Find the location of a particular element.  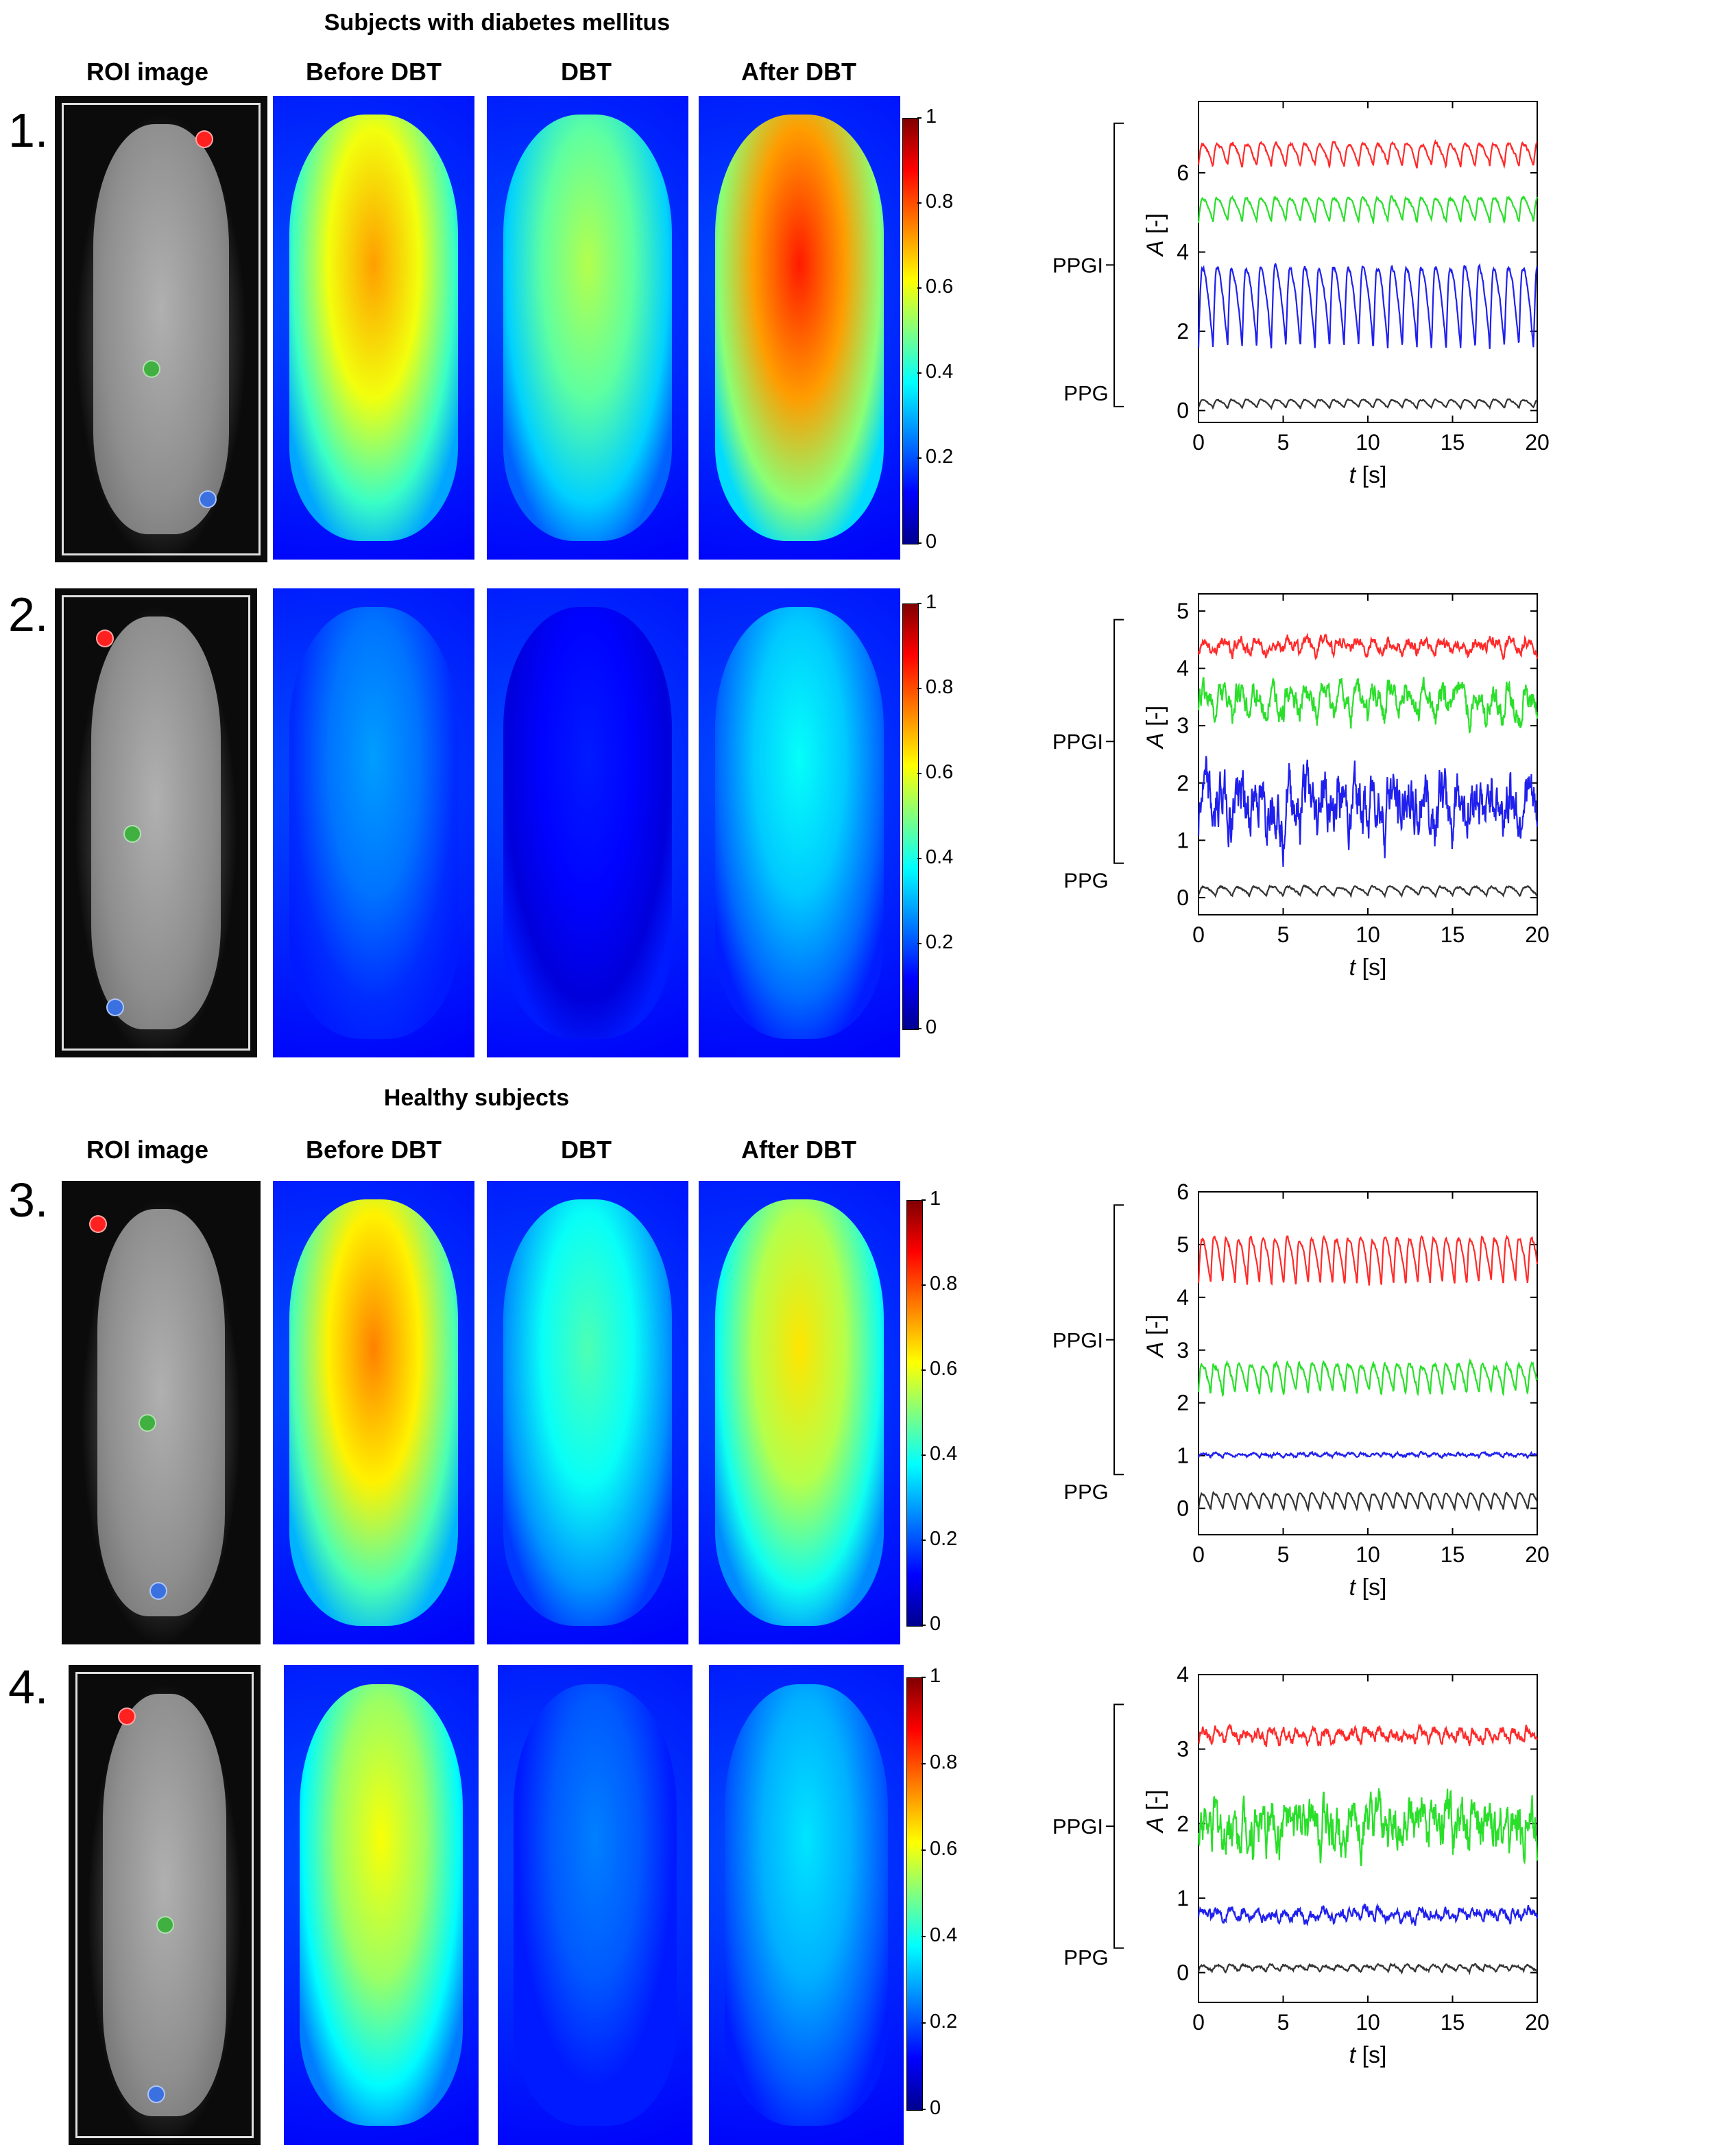

signal-chart-1: 0 5 10 15 20 0 2 4 6 t [s] A [-] PPGI PPG is located at coordinates (1301, 295).